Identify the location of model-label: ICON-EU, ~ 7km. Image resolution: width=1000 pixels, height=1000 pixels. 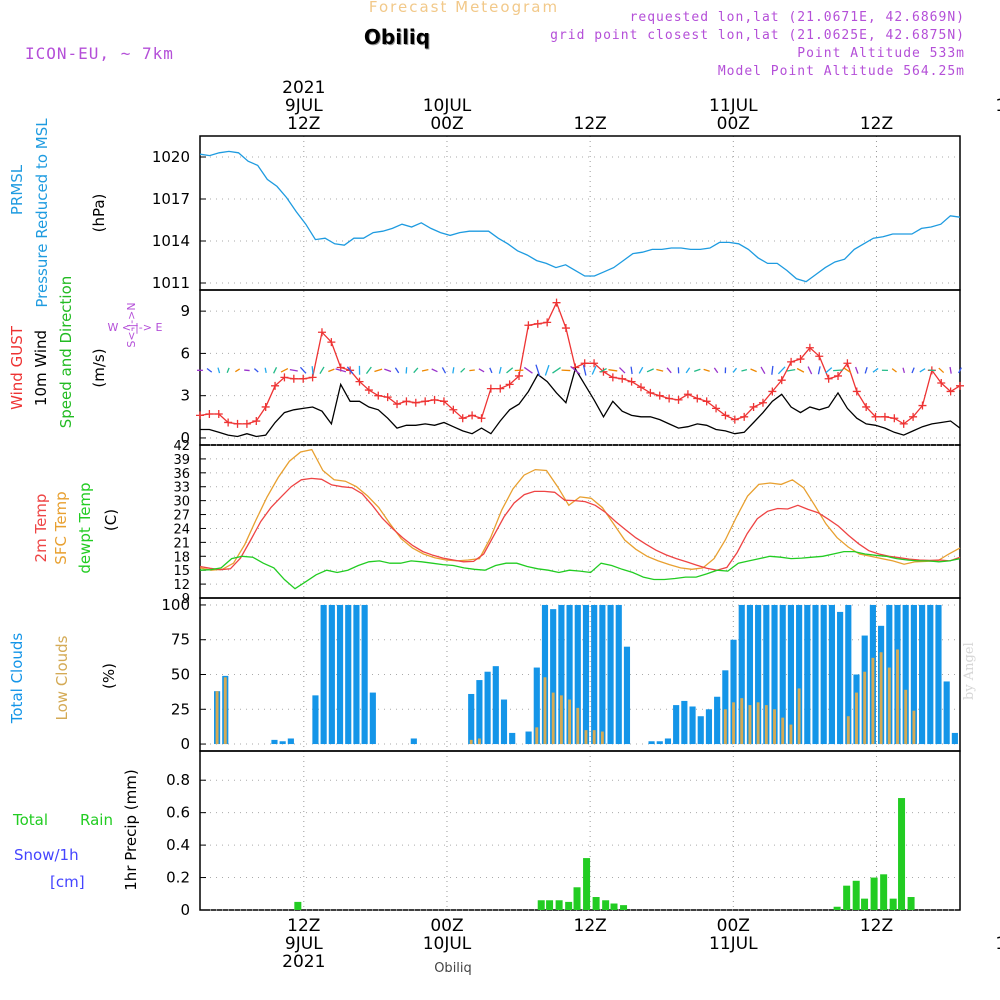
(99, 53).